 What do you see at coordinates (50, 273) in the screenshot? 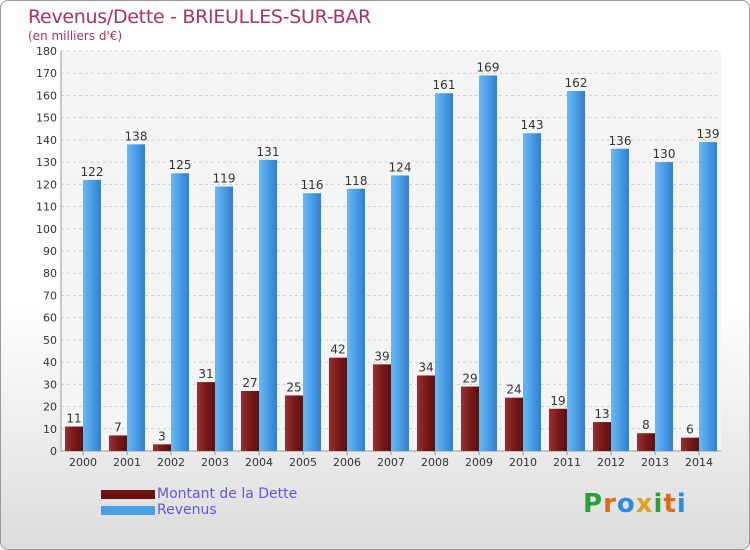
I see `y-tick-label: 80` at bounding box center [50, 273].